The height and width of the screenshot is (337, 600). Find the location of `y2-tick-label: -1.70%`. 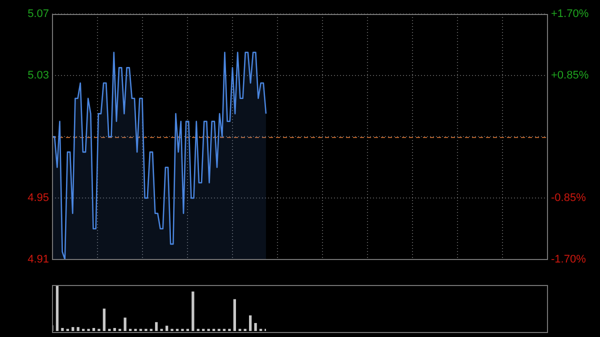

y2-tick-label: -1.70% is located at coordinates (568, 259).